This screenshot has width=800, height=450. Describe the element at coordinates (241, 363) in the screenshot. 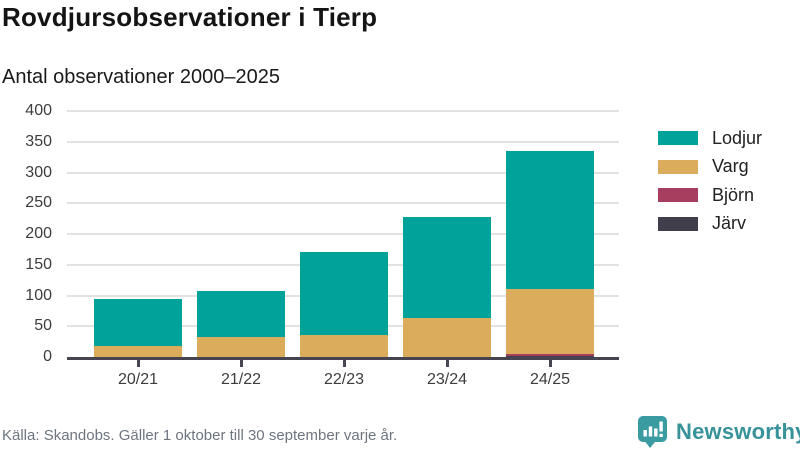

I see `x-tick-21/22` at that location.